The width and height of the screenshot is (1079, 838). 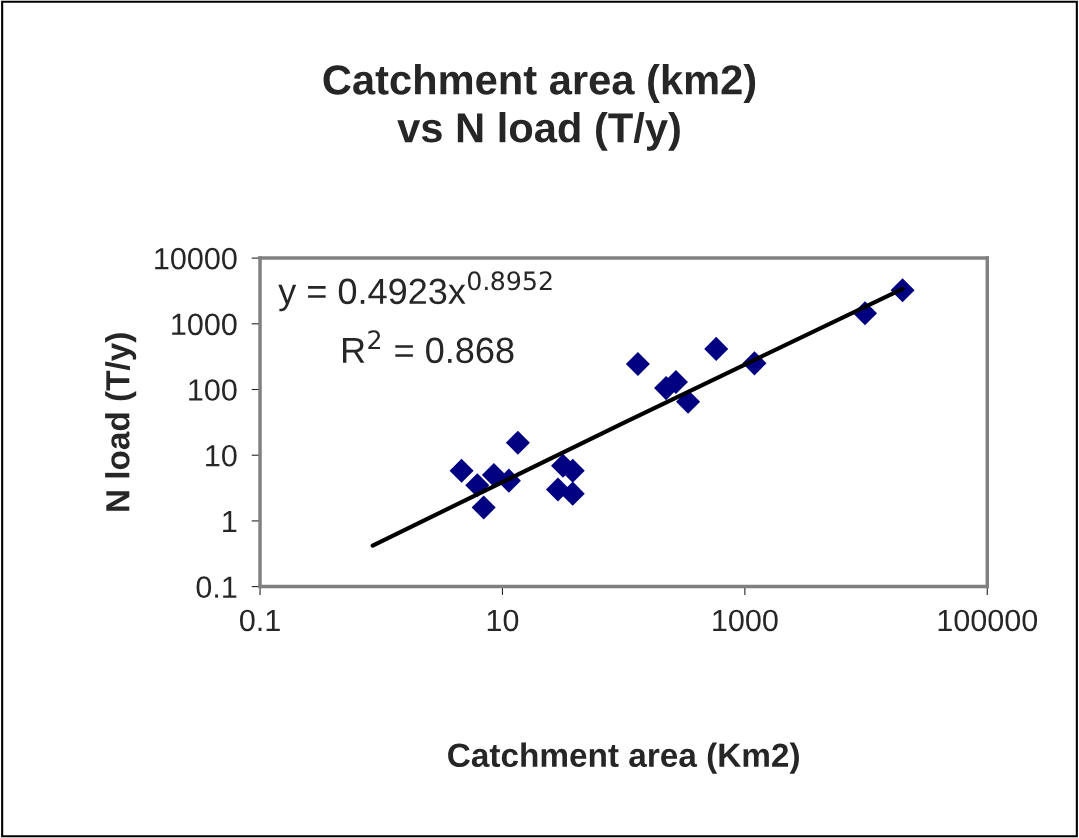 I want to click on chart-title: Catchment area (km2) vs N load (T/y), so click(x=539, y=107).